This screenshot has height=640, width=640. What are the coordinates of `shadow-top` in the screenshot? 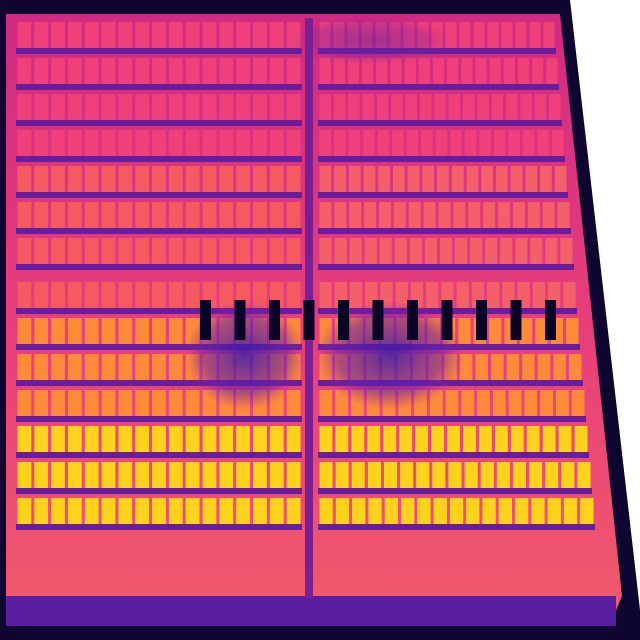 It's located at (370, 40).